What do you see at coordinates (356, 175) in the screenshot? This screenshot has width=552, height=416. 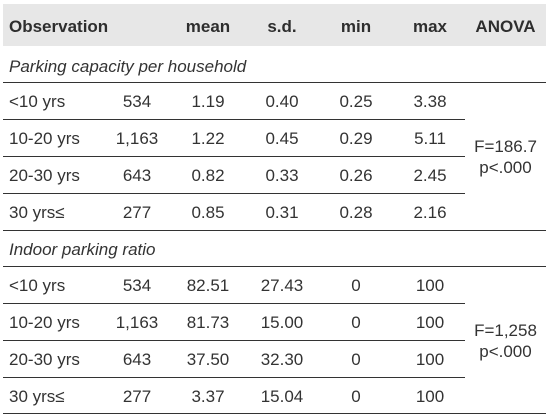 I see `cell-min: 0.26` at bounding box center [356, 175].